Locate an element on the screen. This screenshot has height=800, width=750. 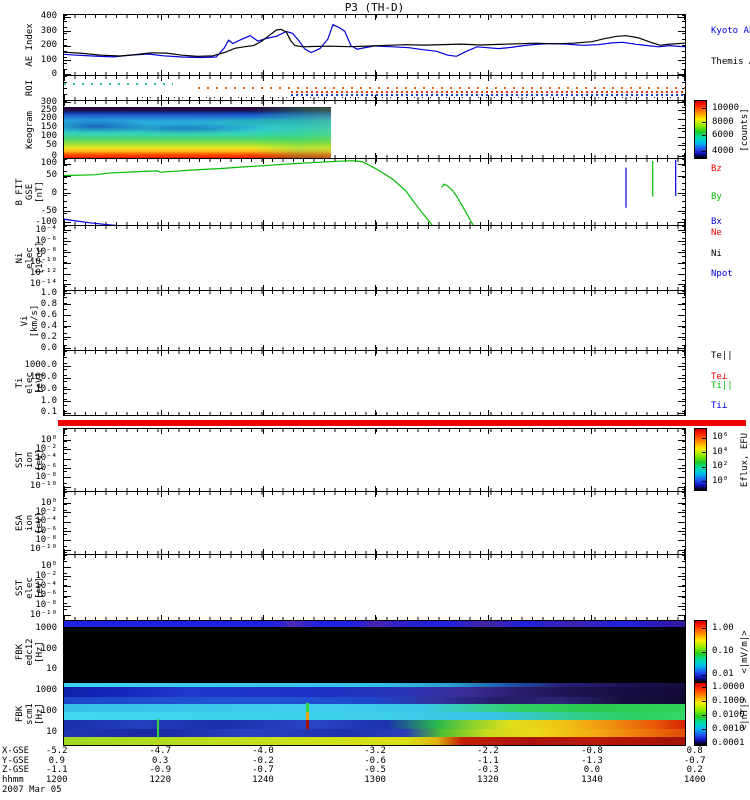
y-tick-label: 0.2 is located at coordinates (48, 336).